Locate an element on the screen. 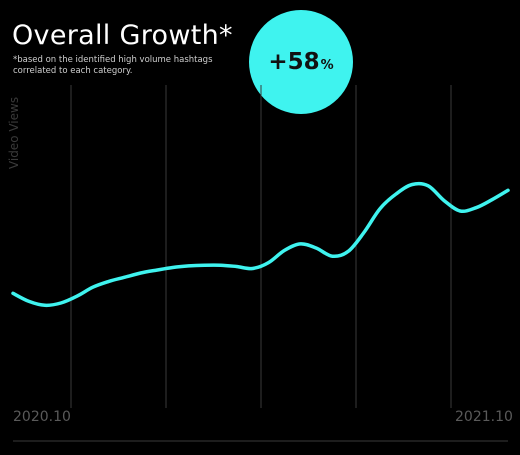 The width and height of the screenshot is (520, 455). x-tick-label-last: 2021.10 is located at coordinates (484, 417).